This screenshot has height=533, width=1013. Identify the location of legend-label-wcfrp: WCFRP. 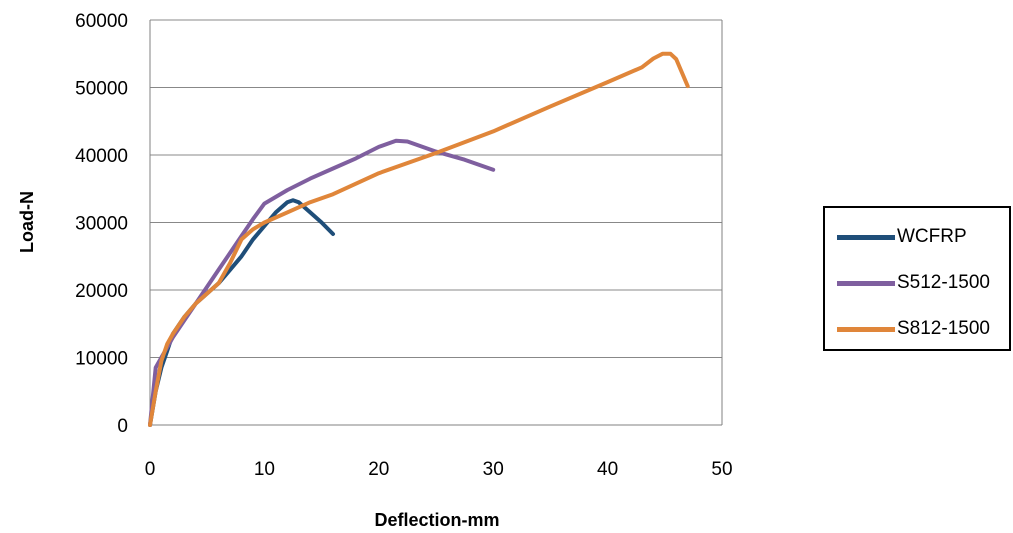
(932, 236).